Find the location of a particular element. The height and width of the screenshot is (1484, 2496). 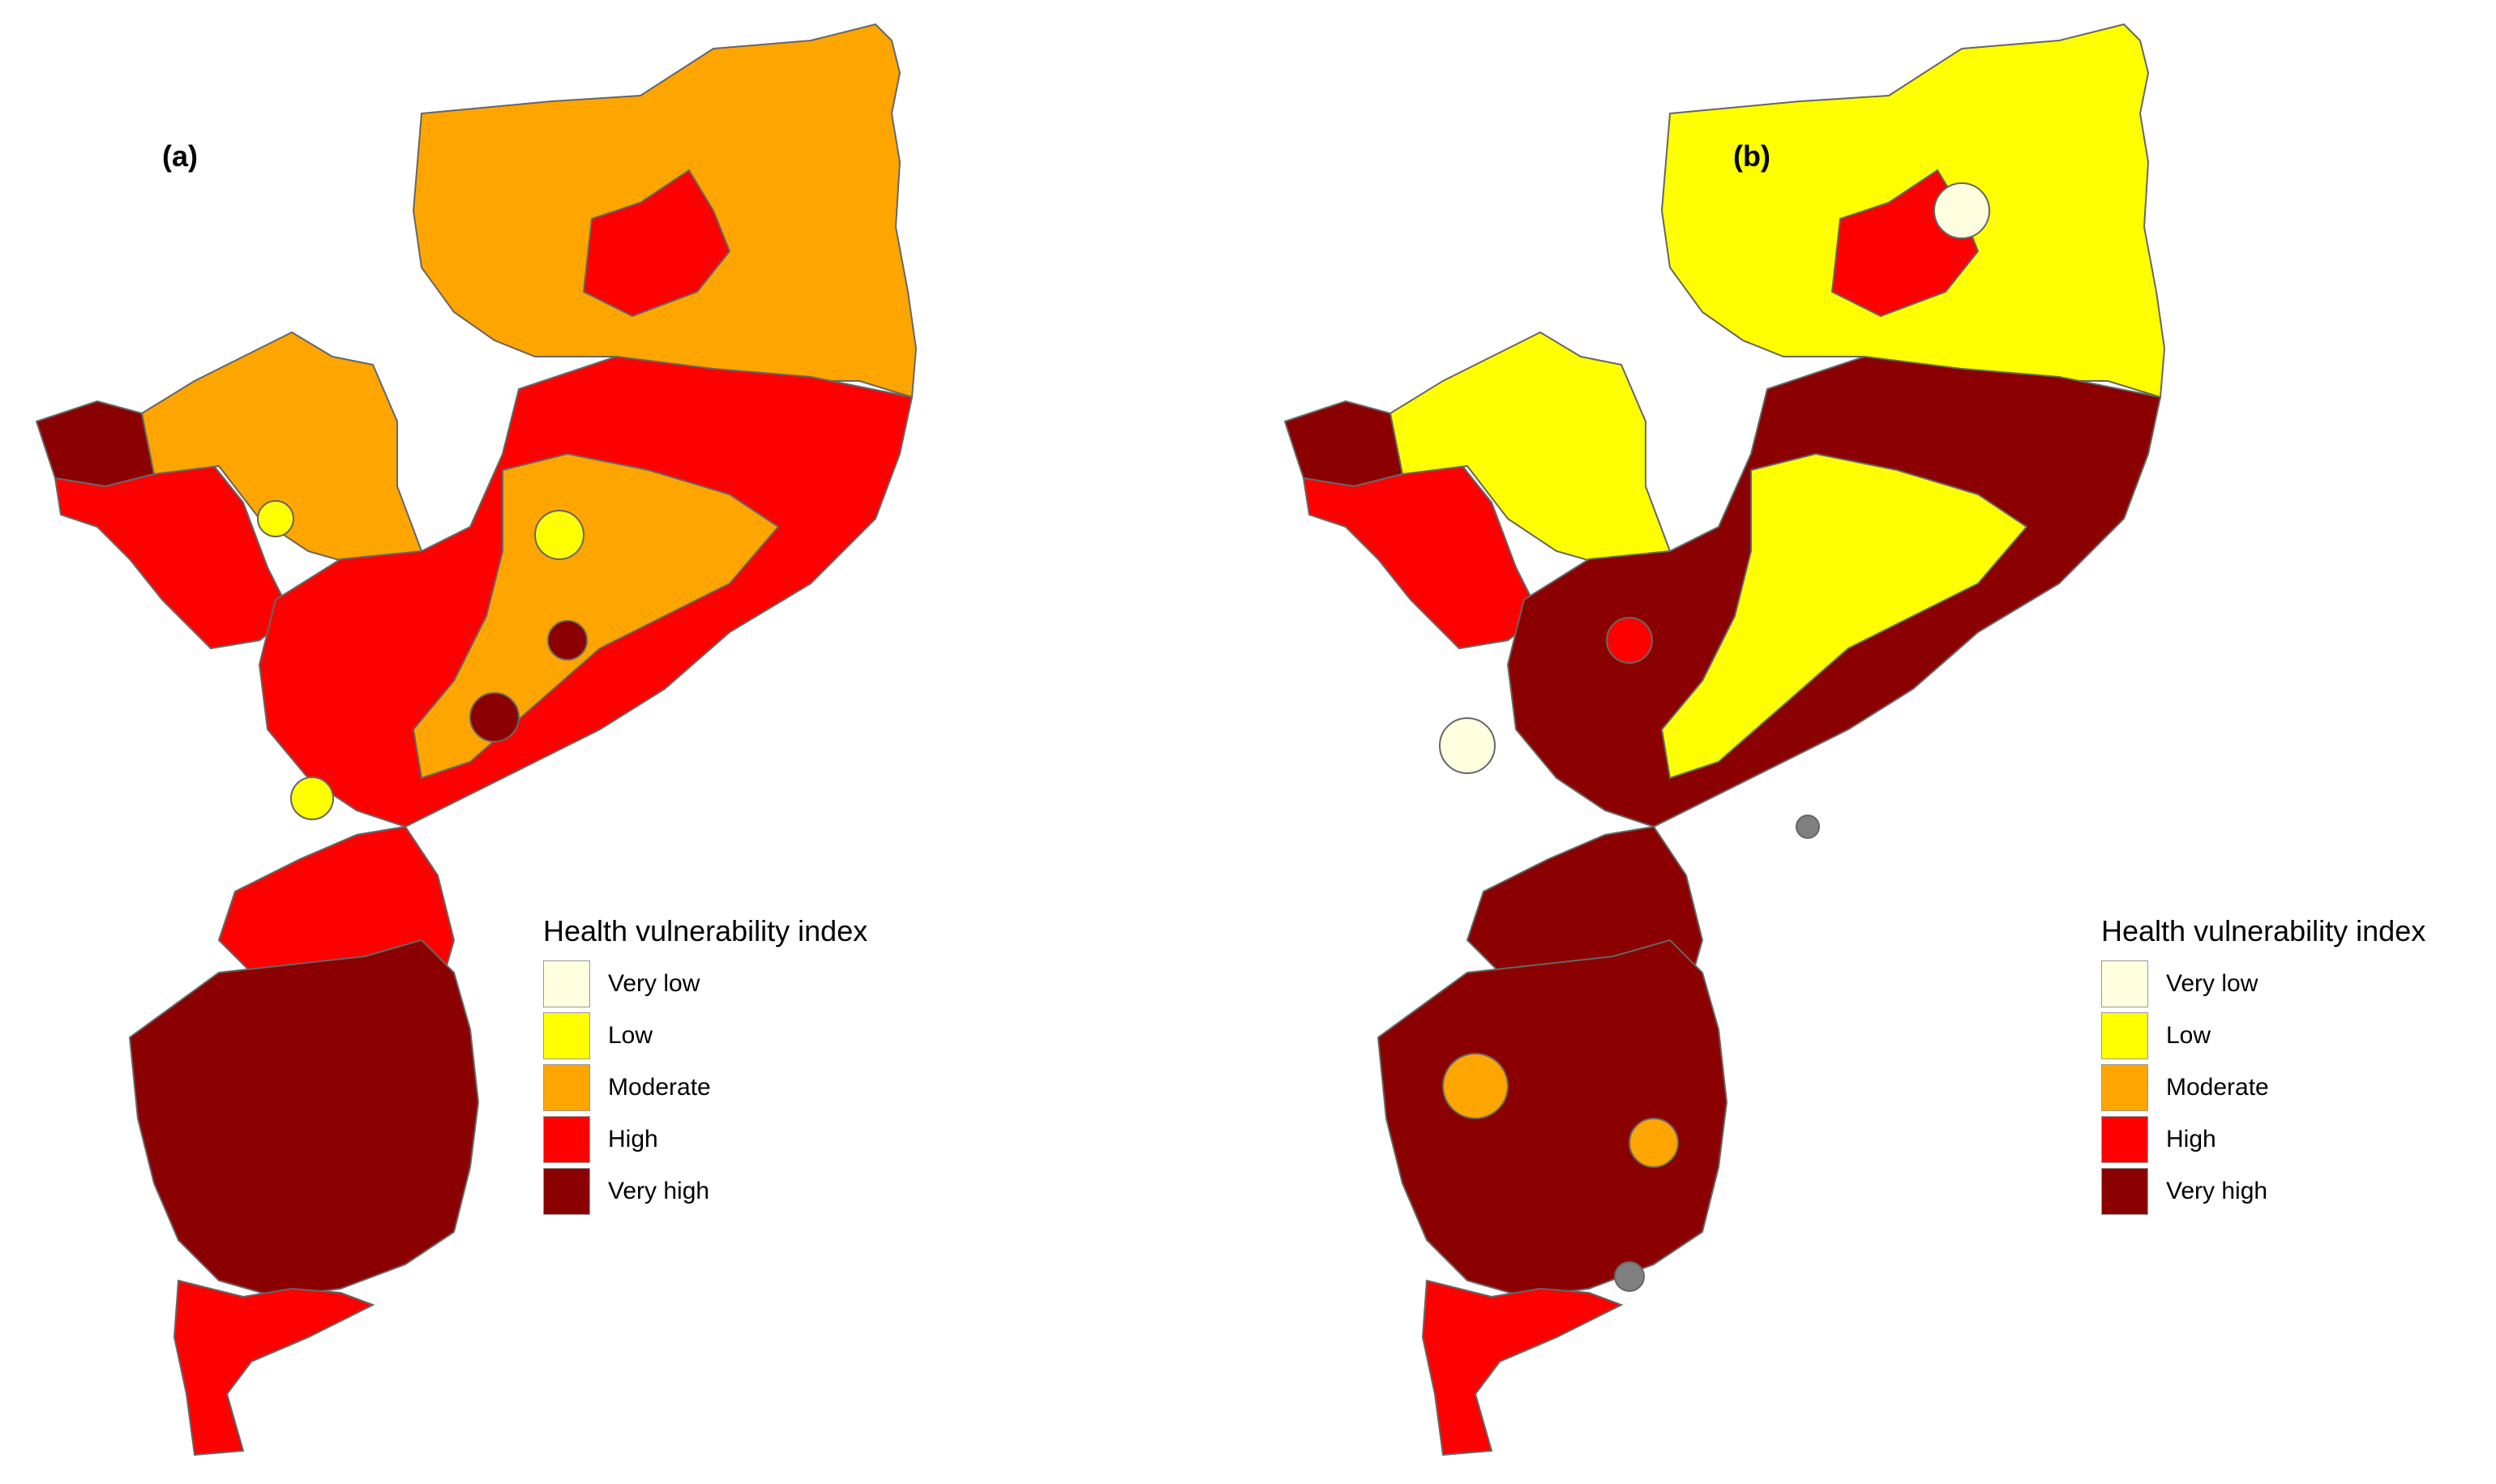

region-center-east is located at coordinates (1844, 616).